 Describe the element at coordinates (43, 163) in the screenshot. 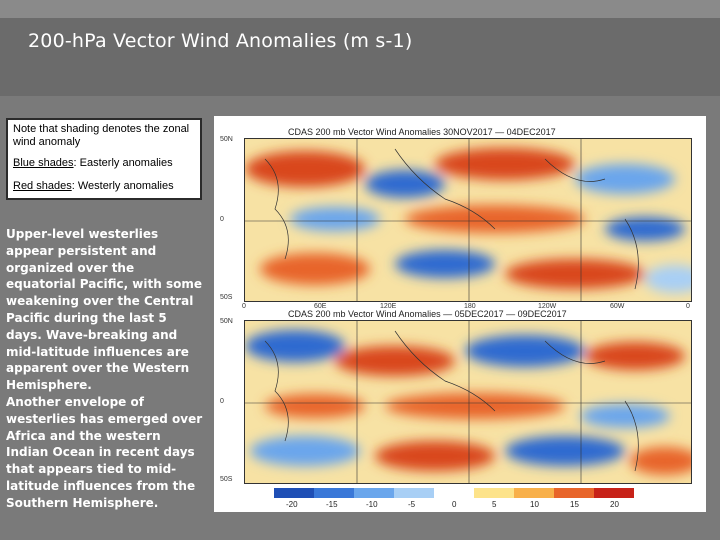

I see `blue-shades-label: Blue shades` at that location.